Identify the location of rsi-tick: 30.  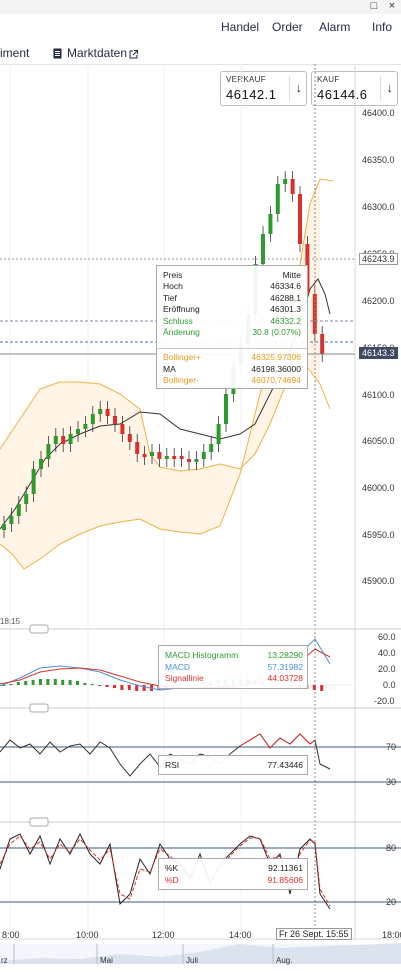
(391, 782).